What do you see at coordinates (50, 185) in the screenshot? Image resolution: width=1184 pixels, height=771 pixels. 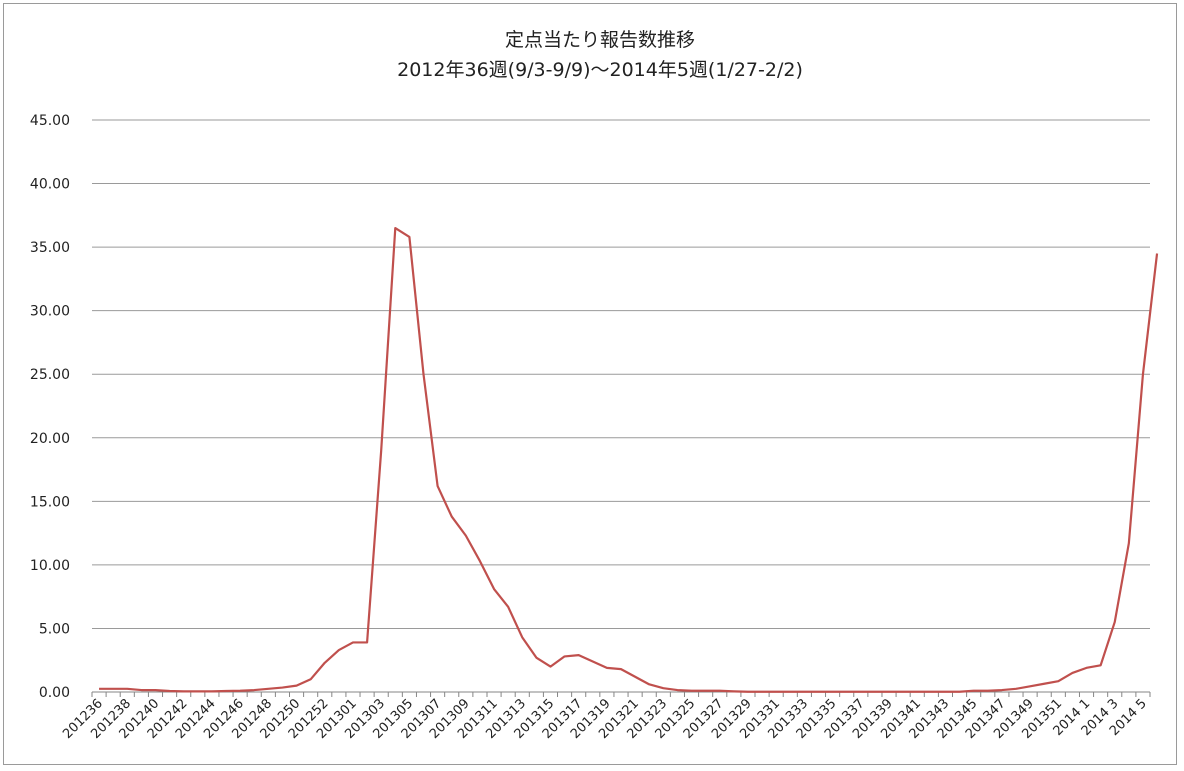 I see `y-tick-label: 40.00` at bounding box center [50, 185].